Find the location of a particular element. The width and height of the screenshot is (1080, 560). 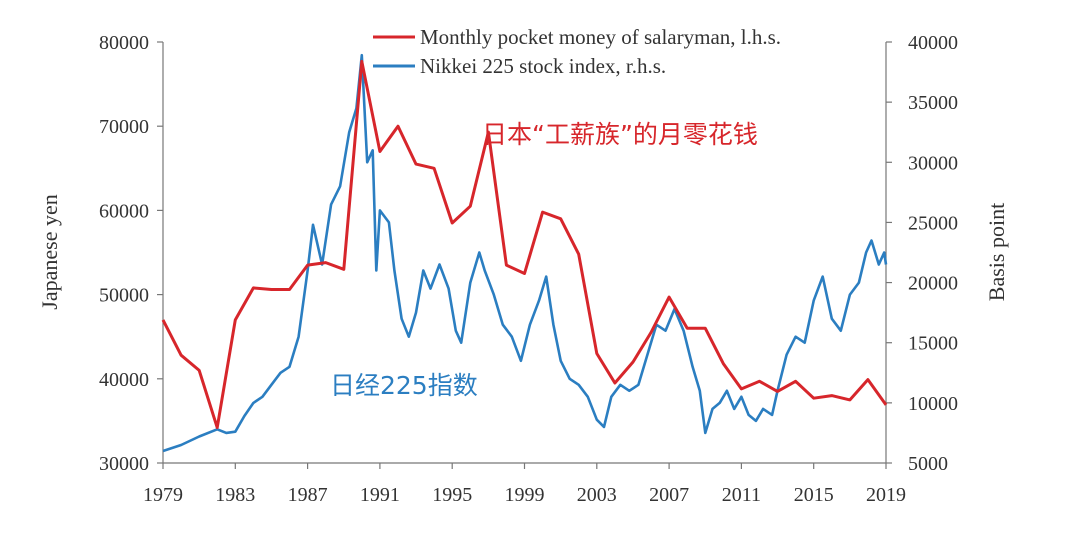

left-tick-label: 30000 is located at coordinates (124, 464).